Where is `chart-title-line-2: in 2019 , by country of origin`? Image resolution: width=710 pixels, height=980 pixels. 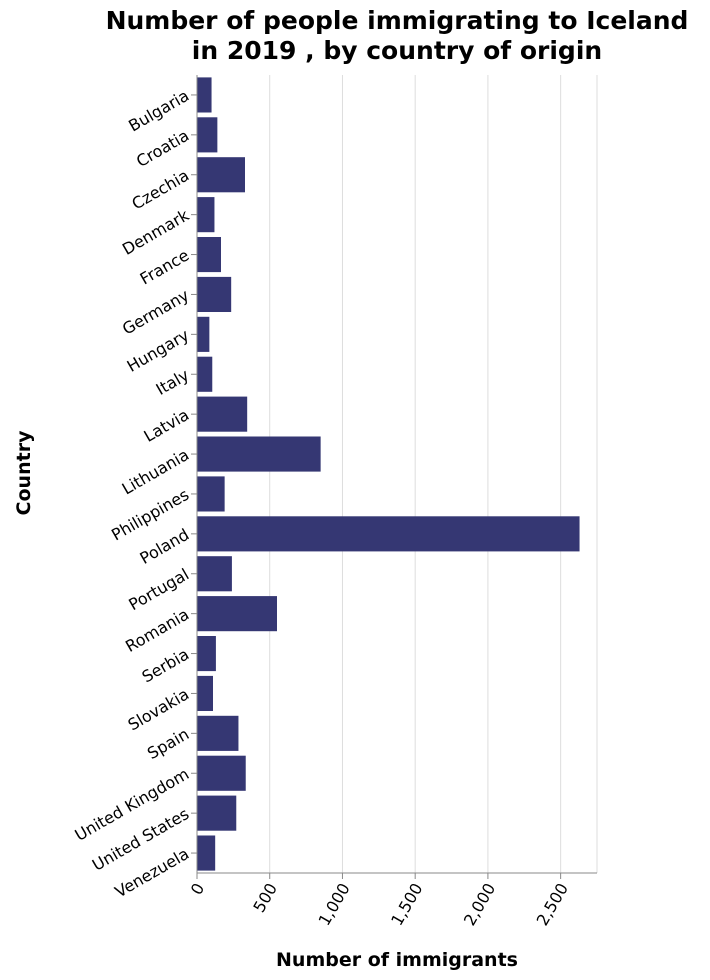
chart-title-line-2: in 2019 , by country of origin is located at coordinates (397, 50).